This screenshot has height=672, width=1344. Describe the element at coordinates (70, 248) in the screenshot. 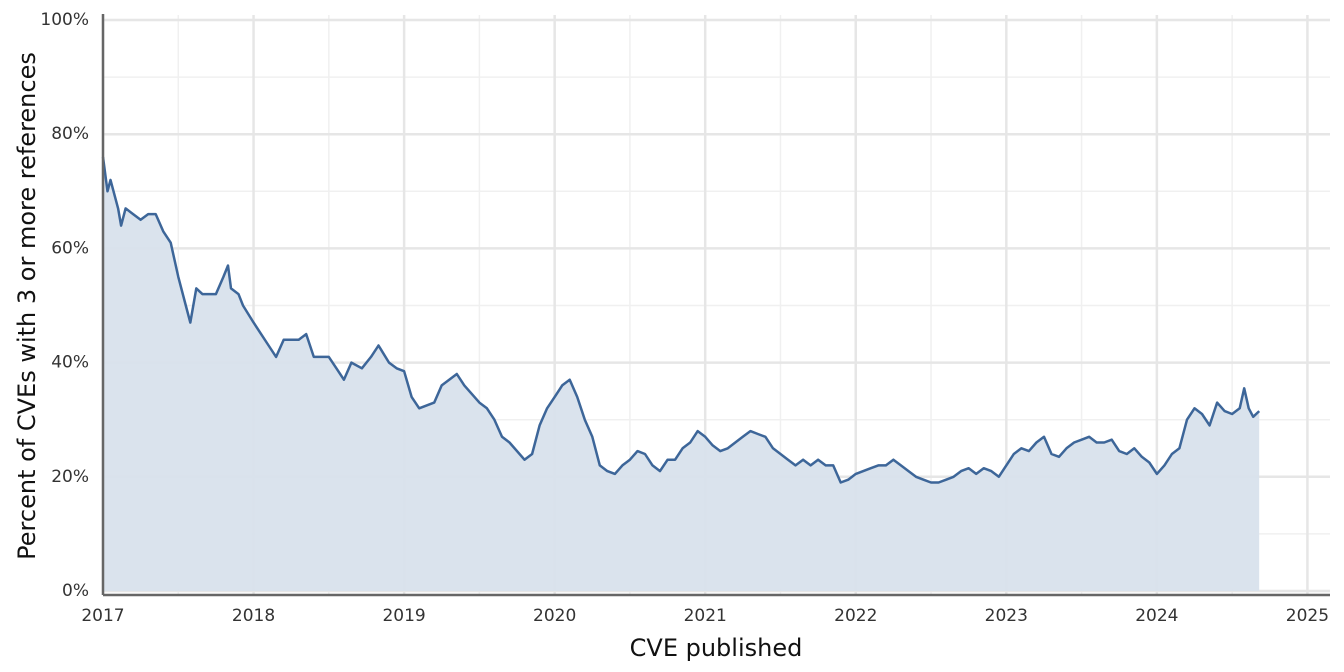

I see `y-tick-label: 60%` at that location.